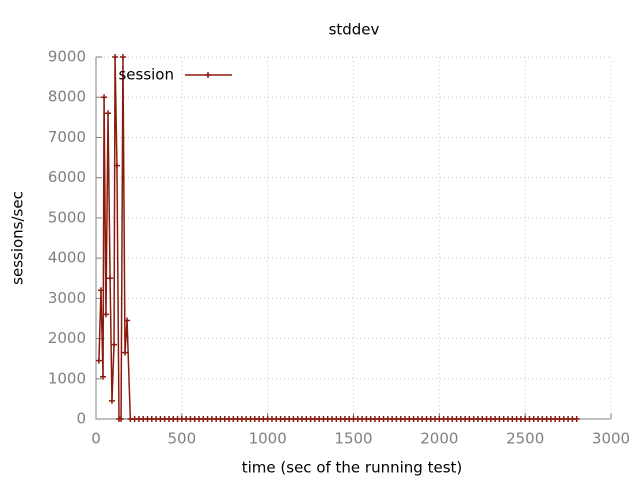 This screenshot has height=480, width=640. I want to click on x-tick-label: 2500, so click(525, 439).